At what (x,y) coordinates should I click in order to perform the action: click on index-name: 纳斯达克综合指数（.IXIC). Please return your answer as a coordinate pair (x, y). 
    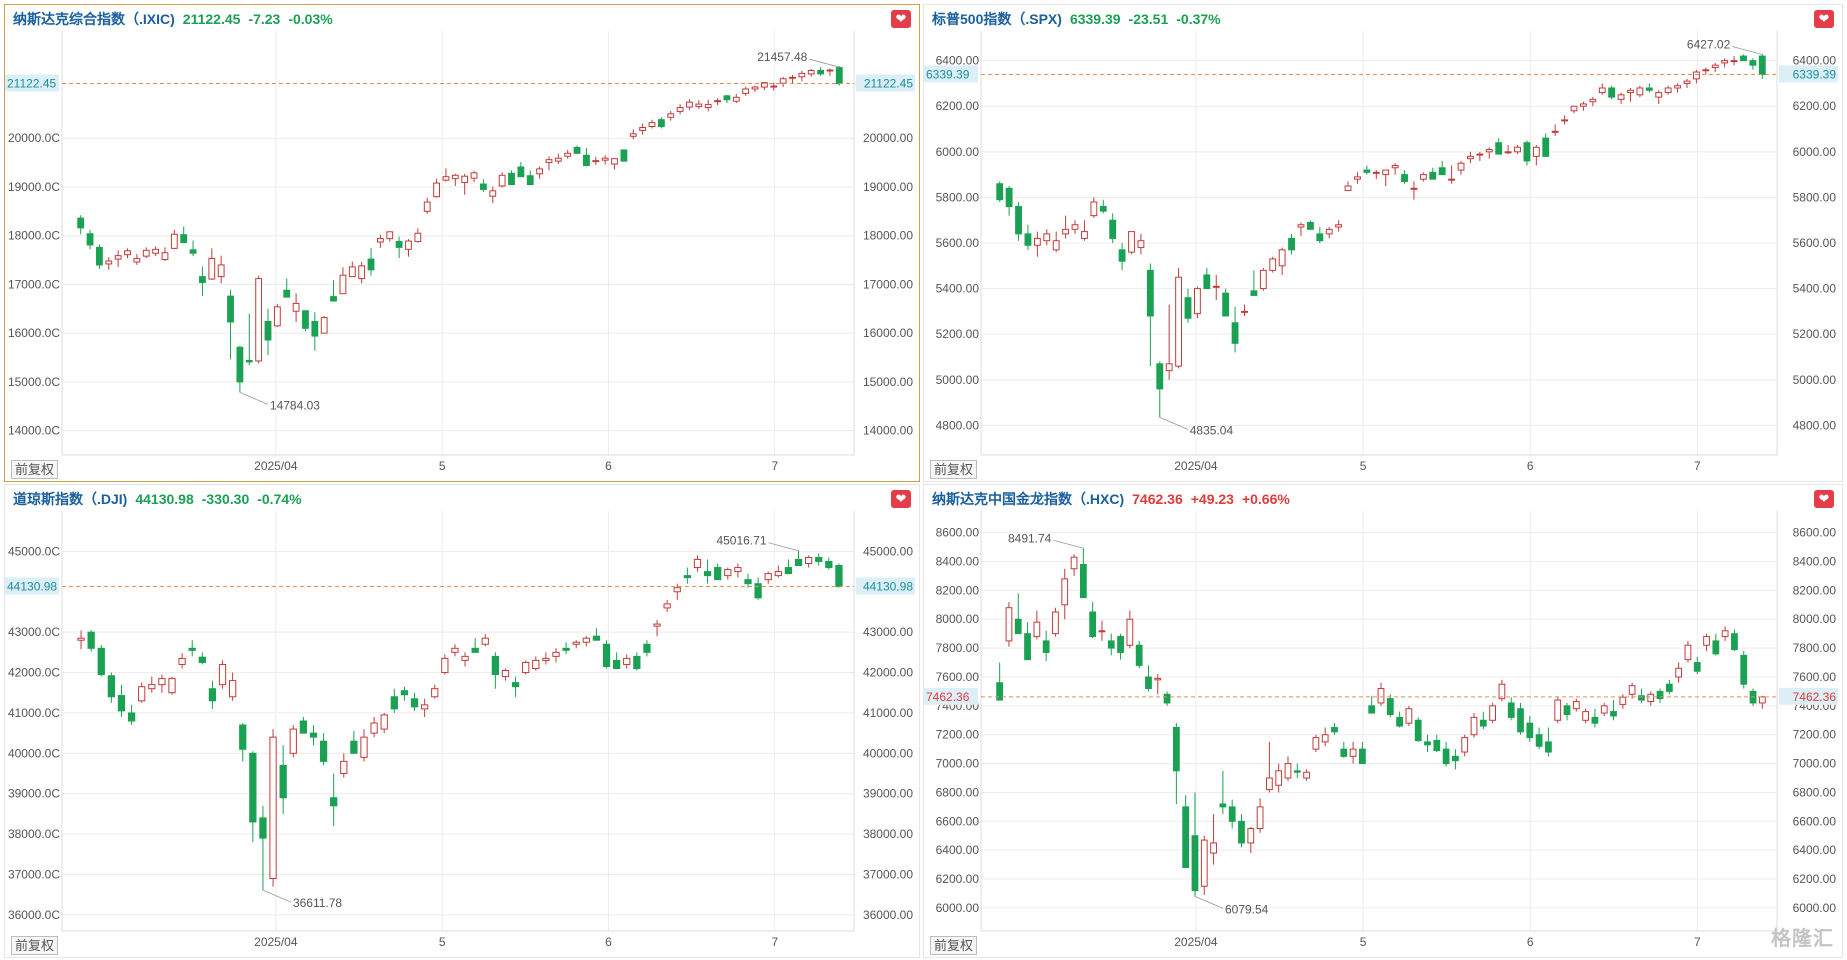
    Looking at the image, I should click on (94, 19).